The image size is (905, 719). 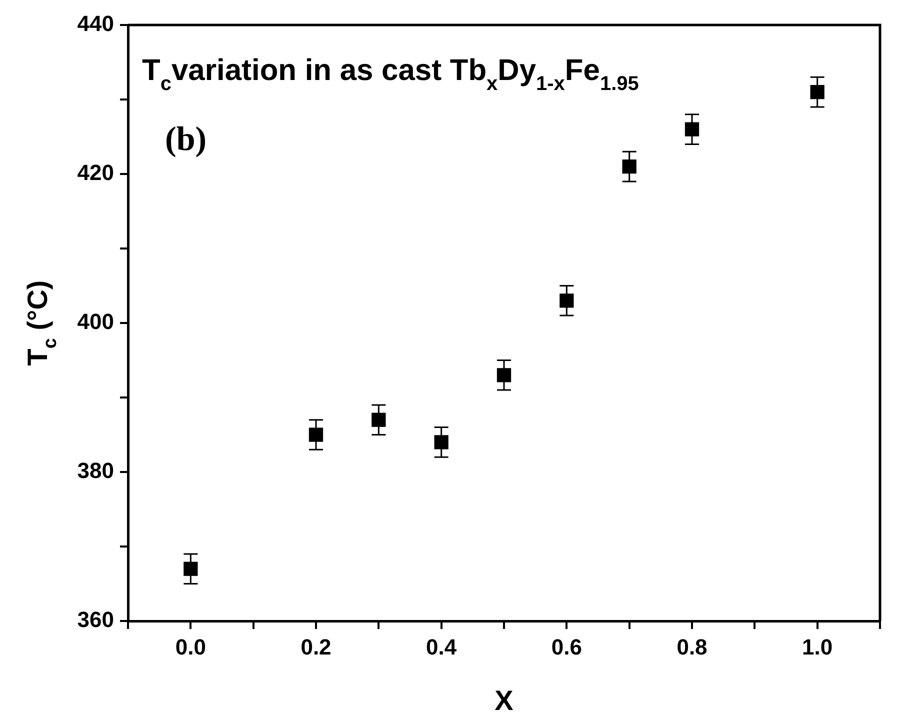 What do you see at coordinates (41, 323) in the screenshot?
I see `y-axis-title: Tc (°C)` at bounding box center [41, 323].